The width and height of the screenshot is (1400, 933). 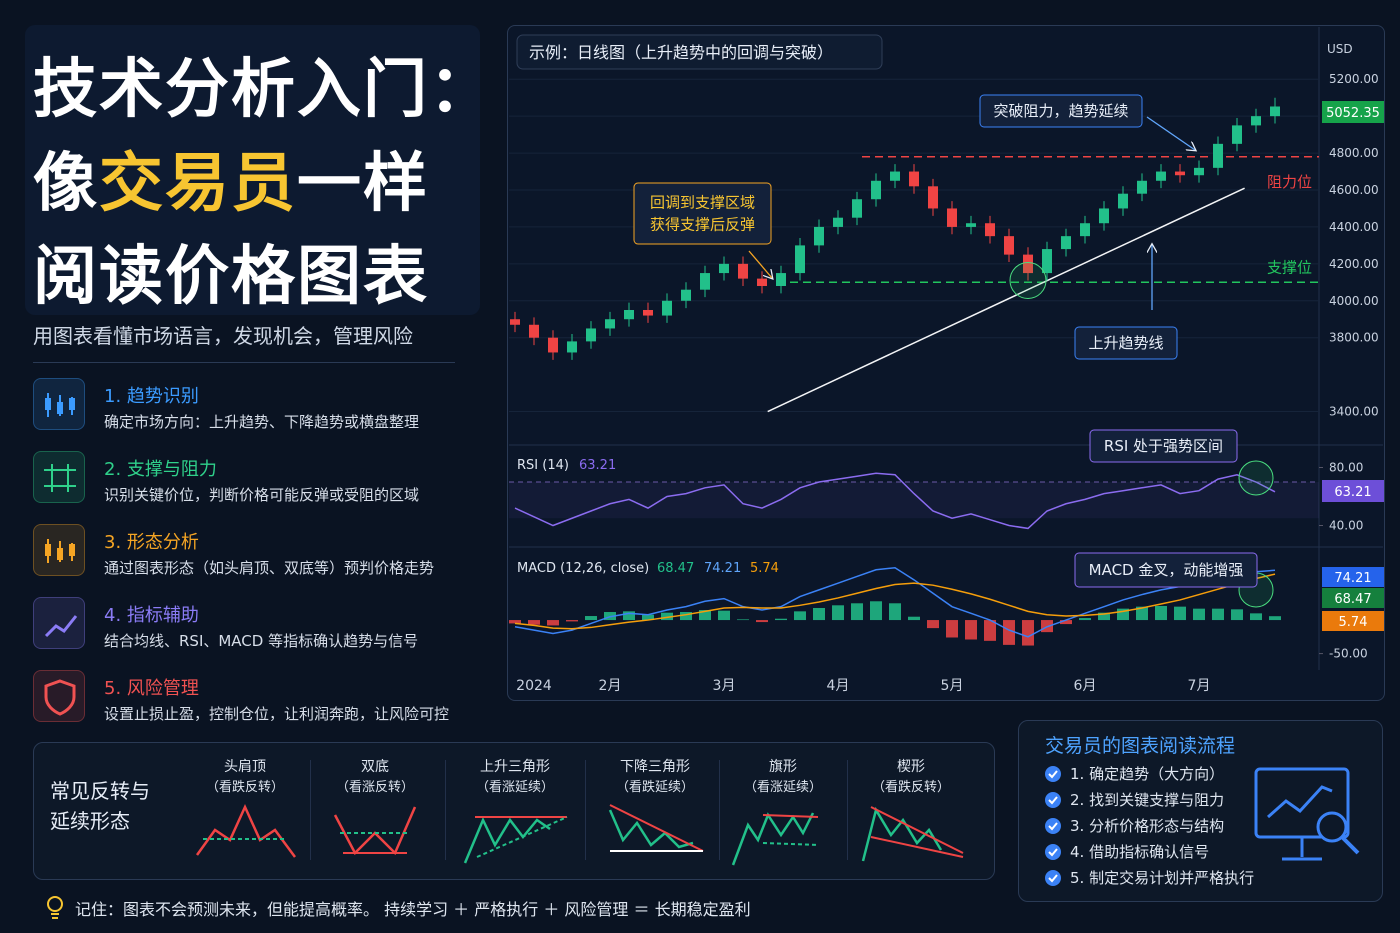 I want to click on x-tick-label: 5月, so click(x=952, y=686).